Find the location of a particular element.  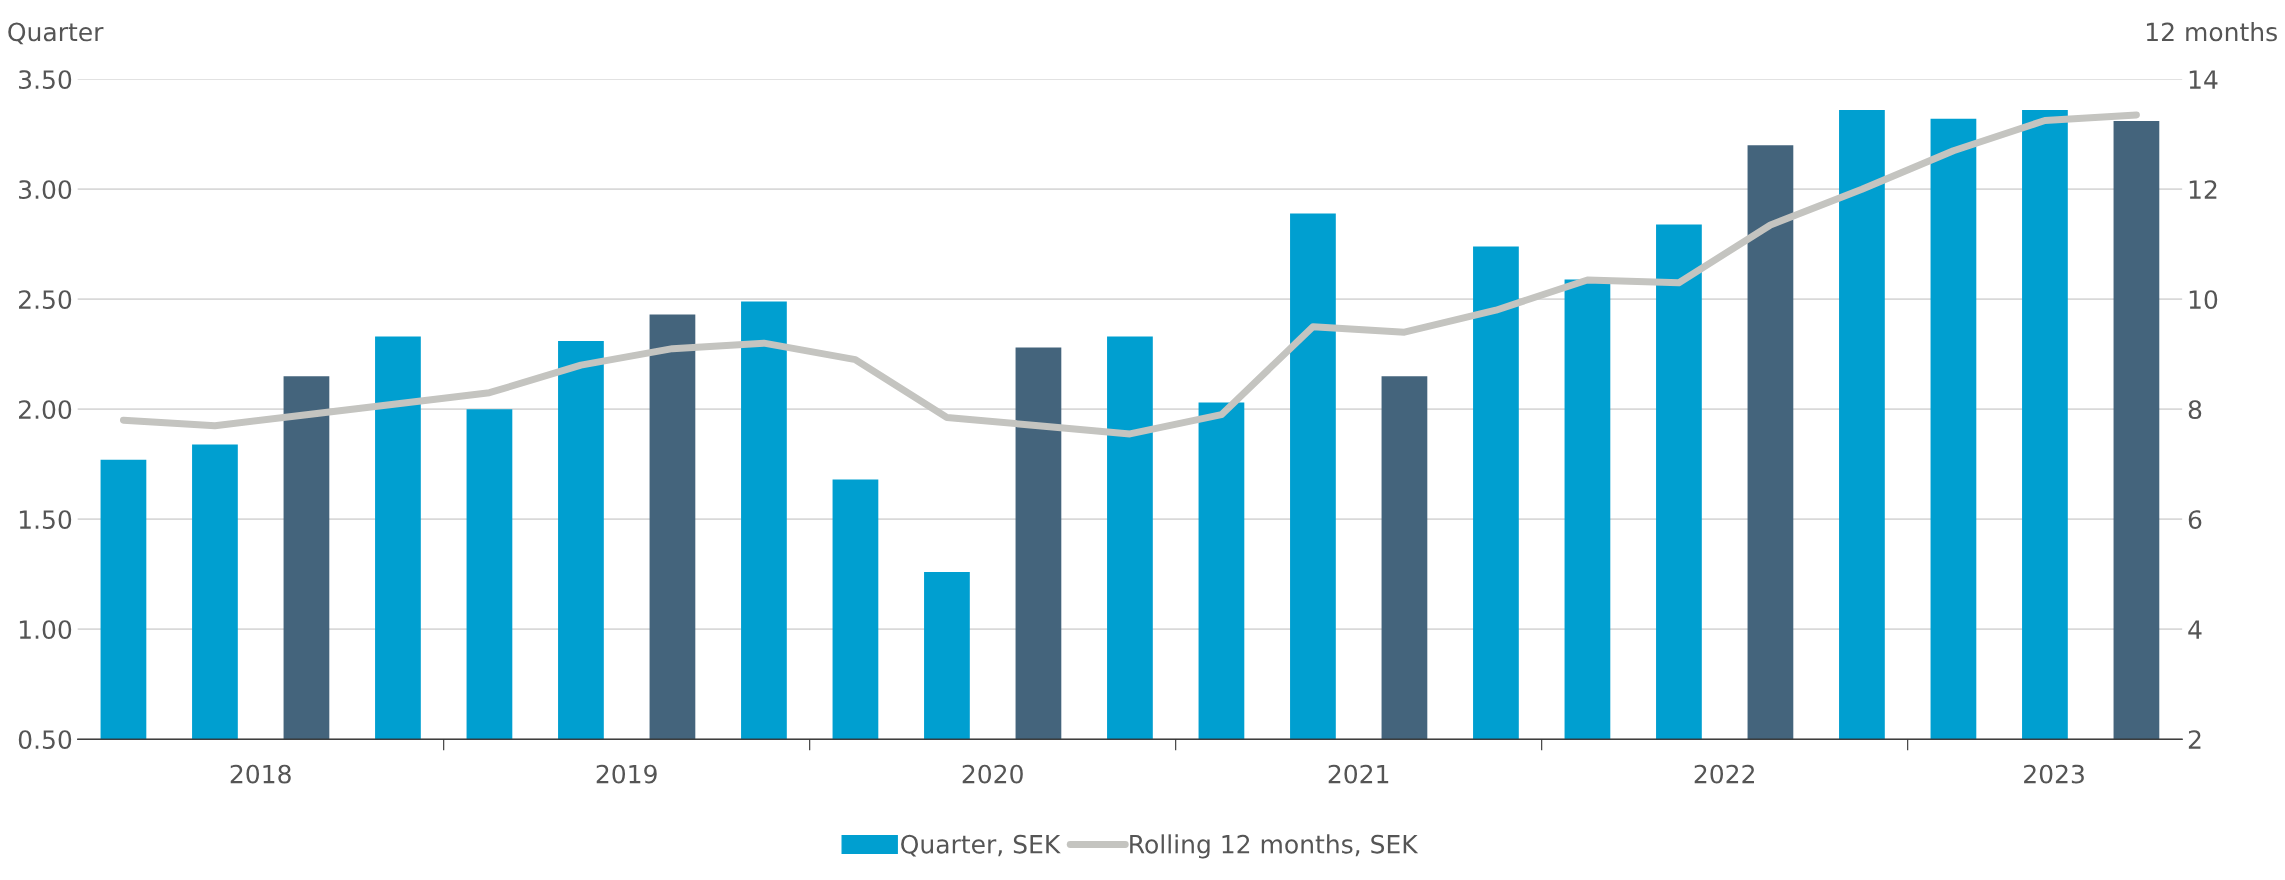

x-tick-label: 2023 is located at coordinates (2054, 774).